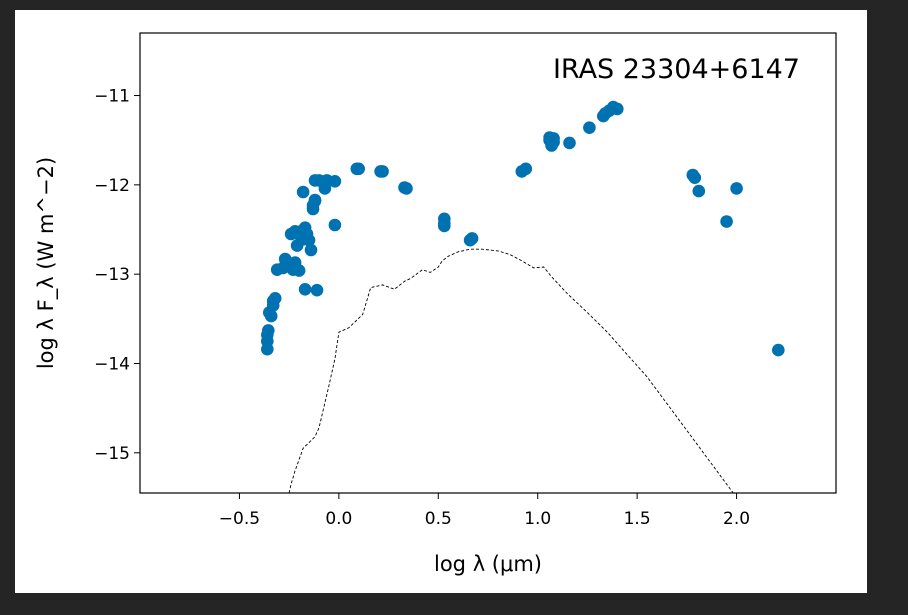 The width and height of the screenshot is (908, 615). What do you see at coordinates (488, 564) in the screenshot?
I see `x-axis-label: log λ (μm)` at bounding box center [488, 564].